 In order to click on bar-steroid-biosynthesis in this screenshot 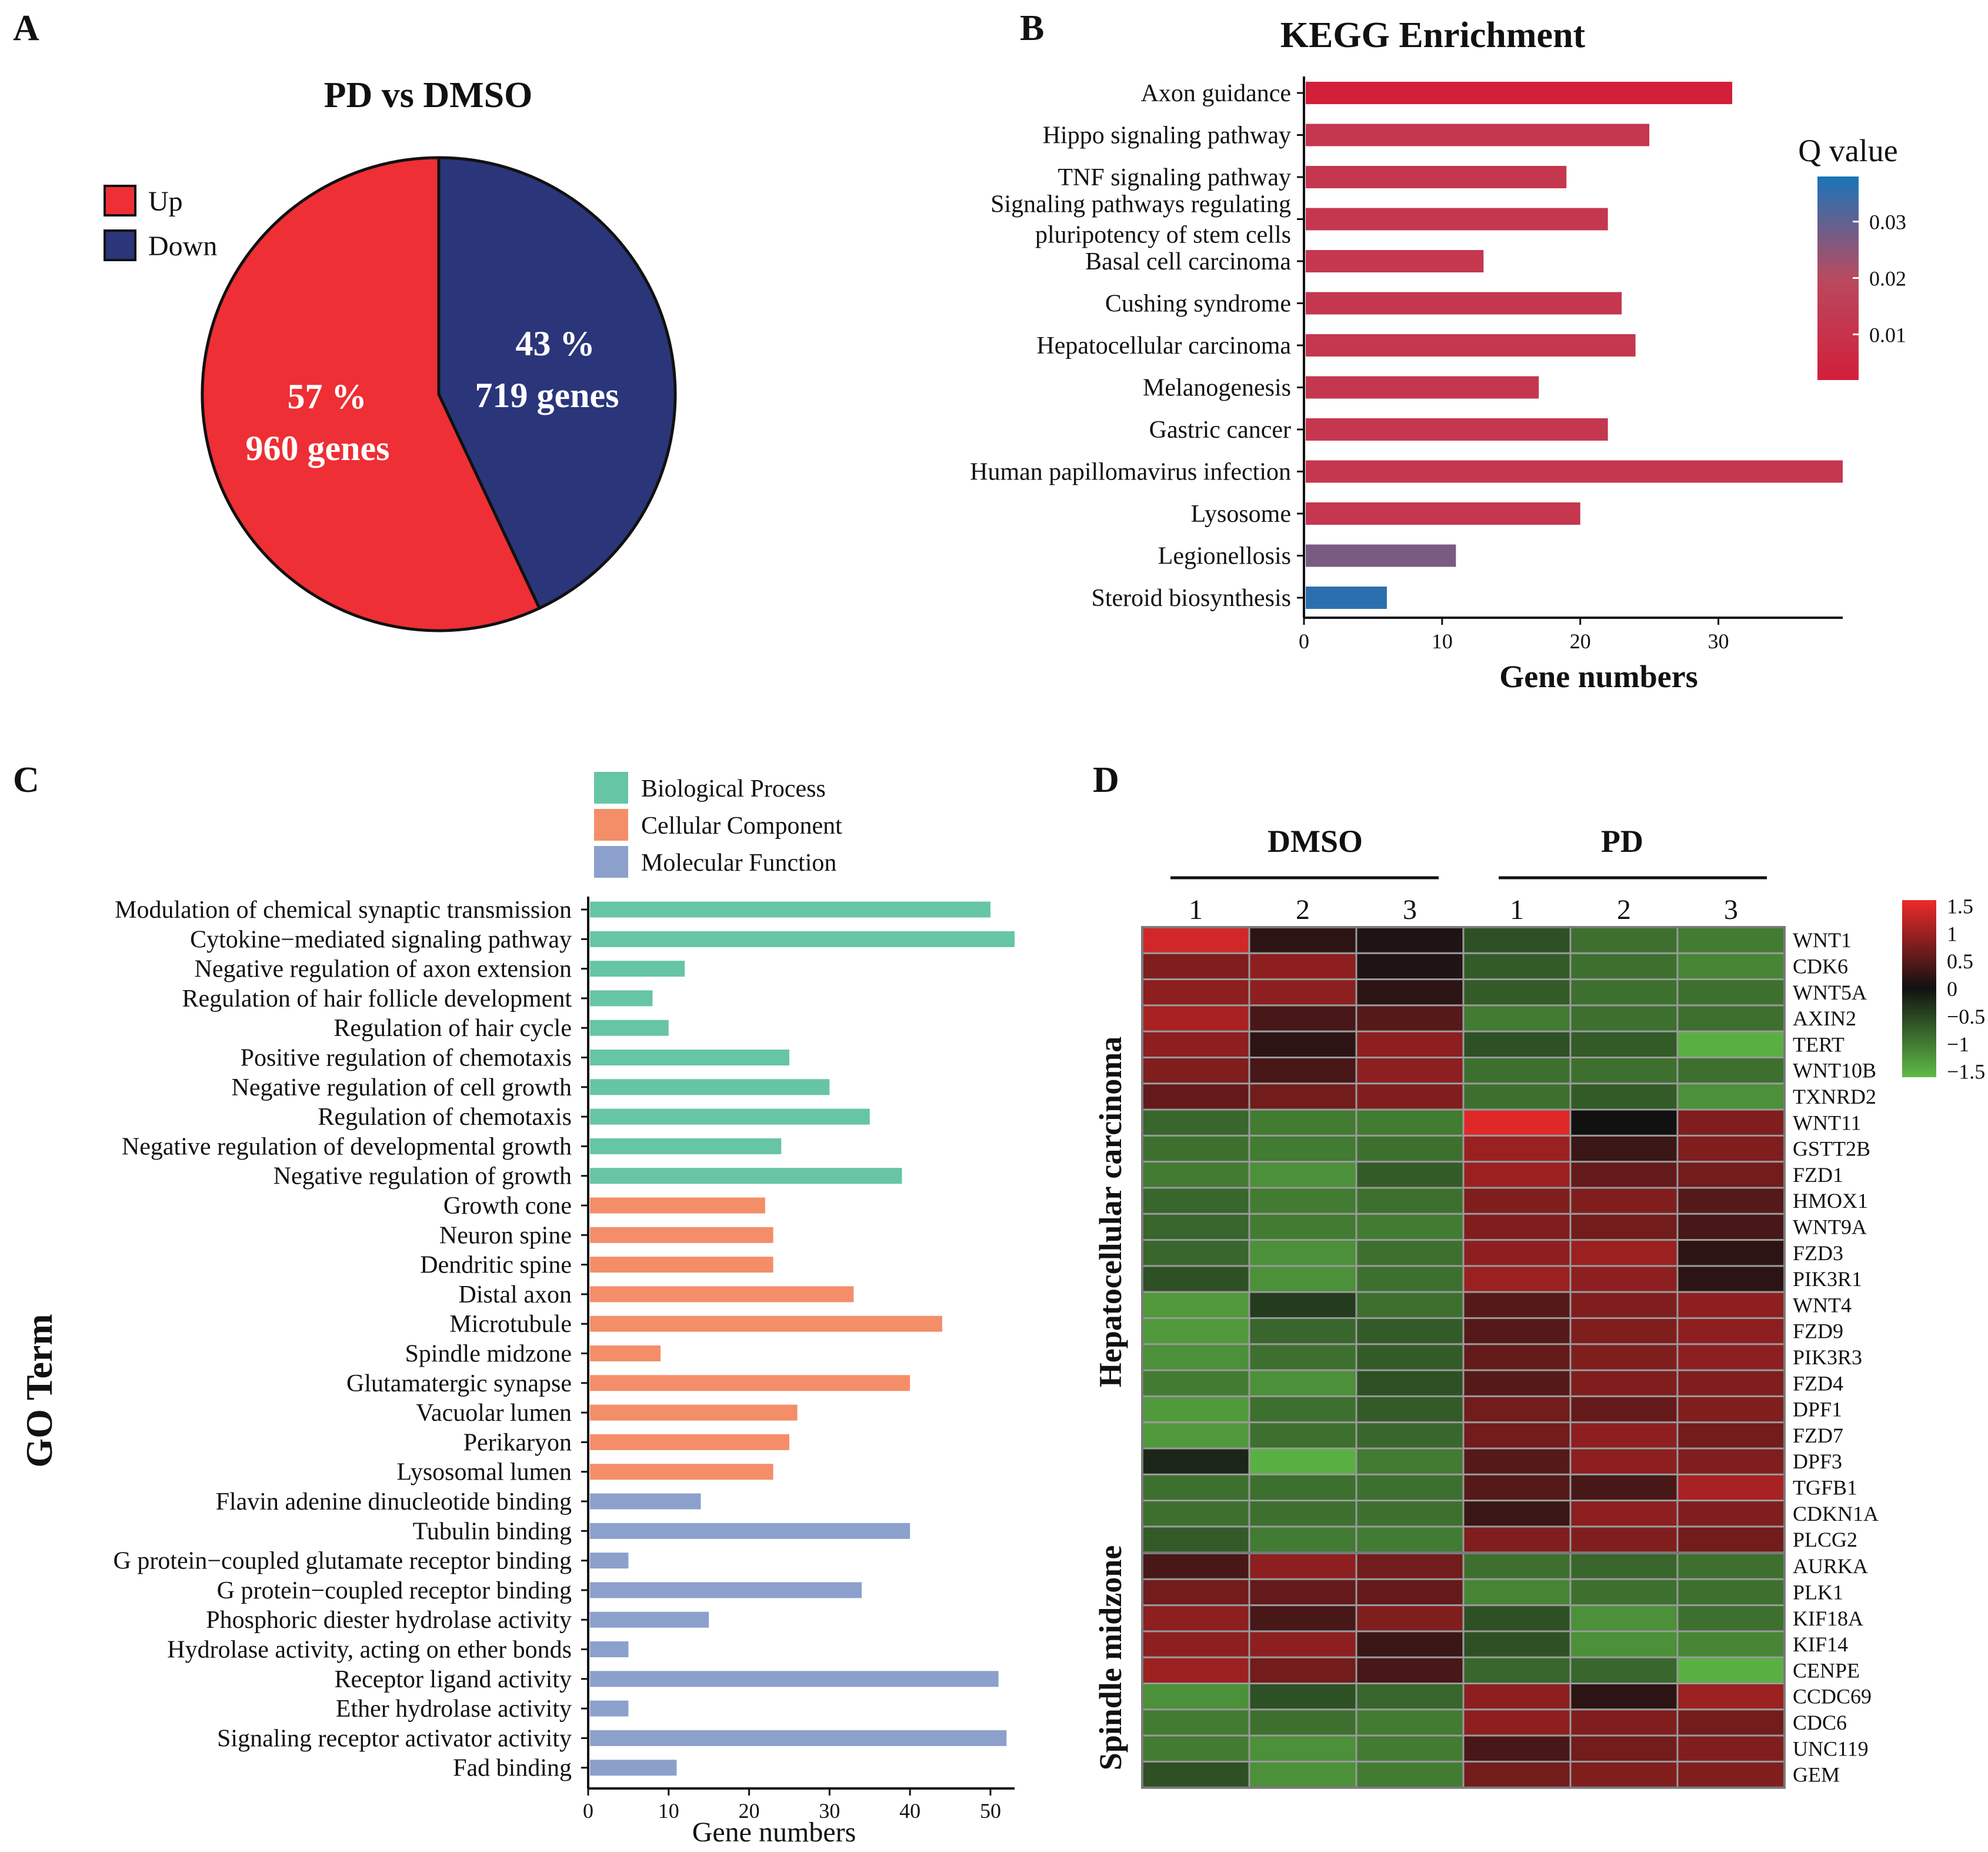, I will do `click(1346, 598)`.